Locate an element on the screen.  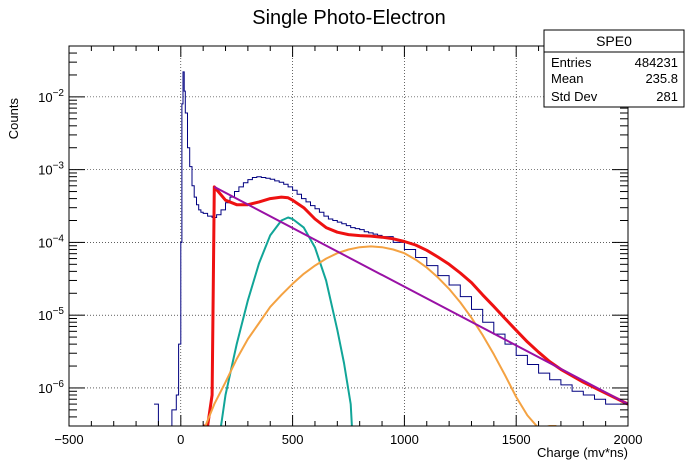
y-tick-label: 10⁻⁶ is located at coordinates (51, 387).